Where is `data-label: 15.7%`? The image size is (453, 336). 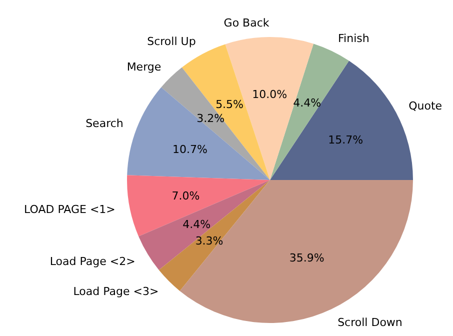 data-label: 15.7% is located at coordinates (346, 139).